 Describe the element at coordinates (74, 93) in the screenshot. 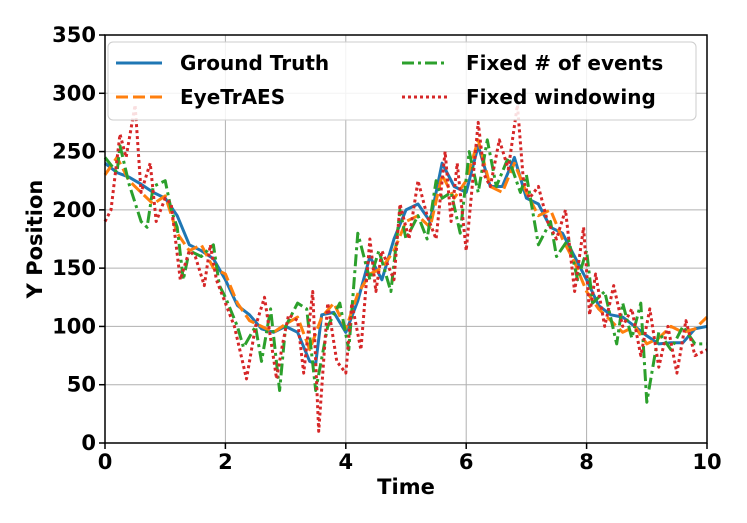

I see `y-tick-label: 300` at that location.